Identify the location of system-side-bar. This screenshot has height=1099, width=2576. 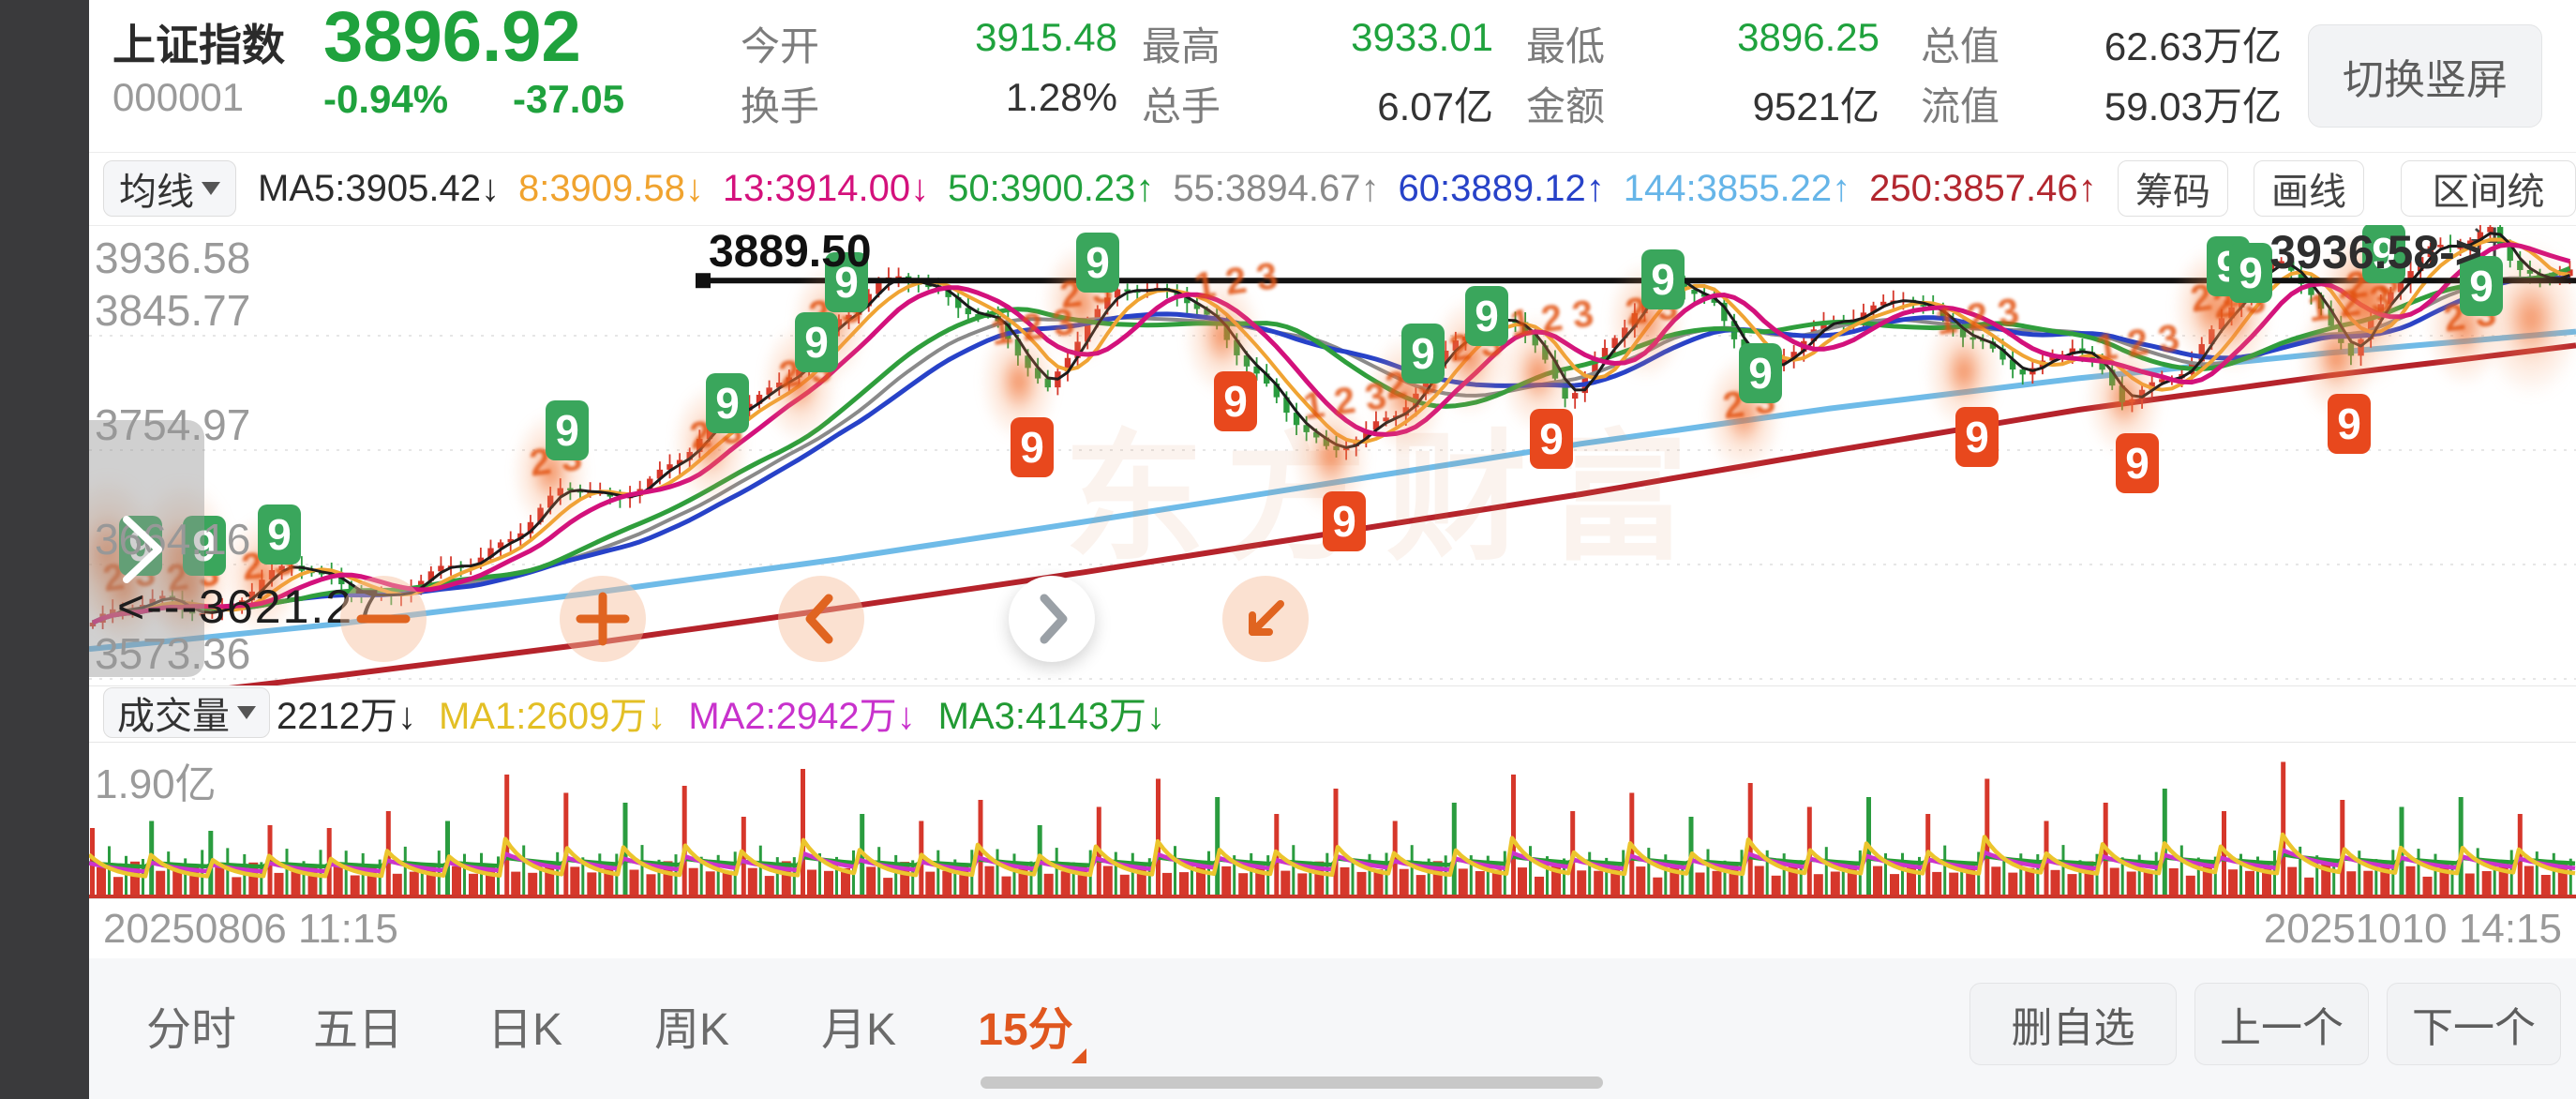
(45, 549).